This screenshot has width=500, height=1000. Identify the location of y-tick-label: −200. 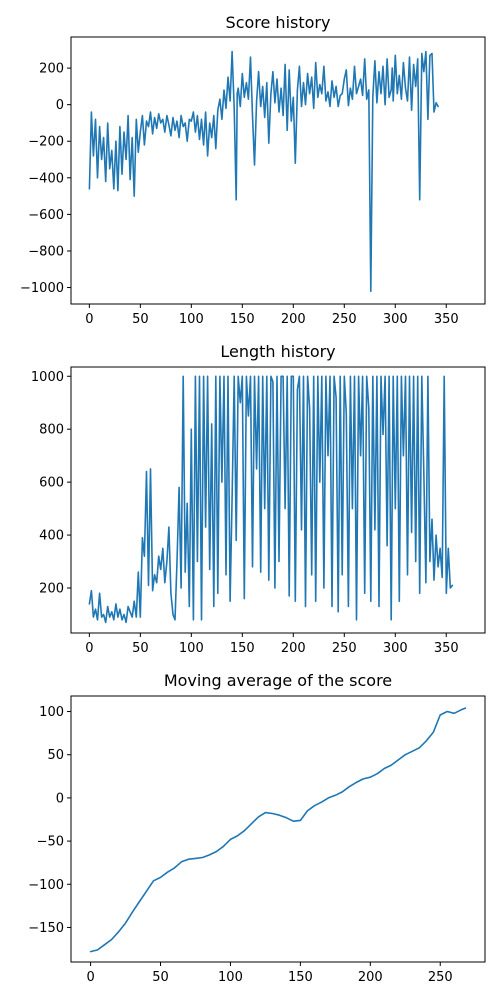
(46, 142).